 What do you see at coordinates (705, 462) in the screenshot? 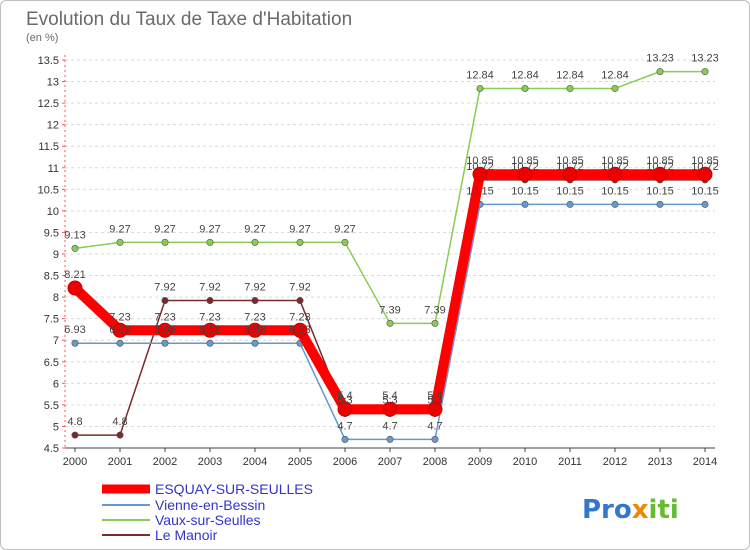
I see `x-tick-label: 2014` at bounding box center [705, 462].